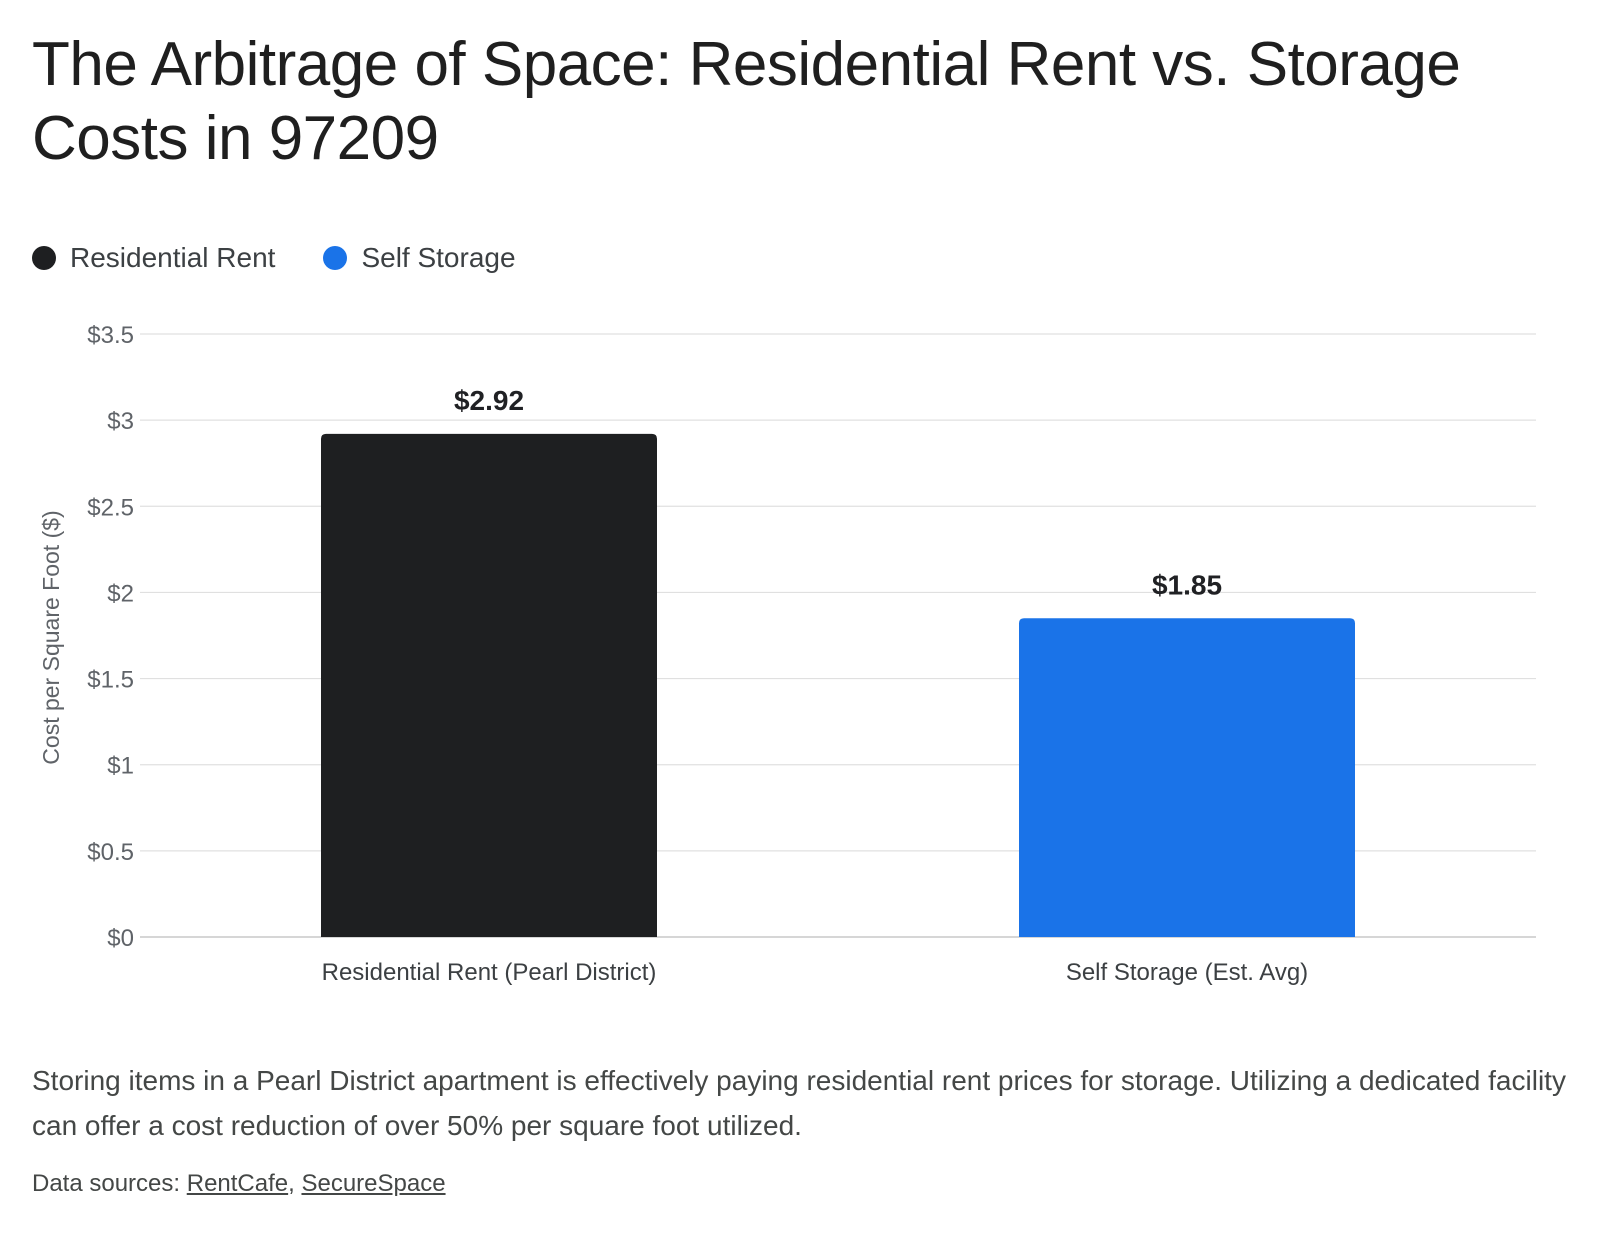 This screenshot has width=1600, height=1258. What do you see at coordinates (173, 257) in the screenshot?
I see `legend-label-residential-rent: Residential Rent` at bounding box center [173, 257].